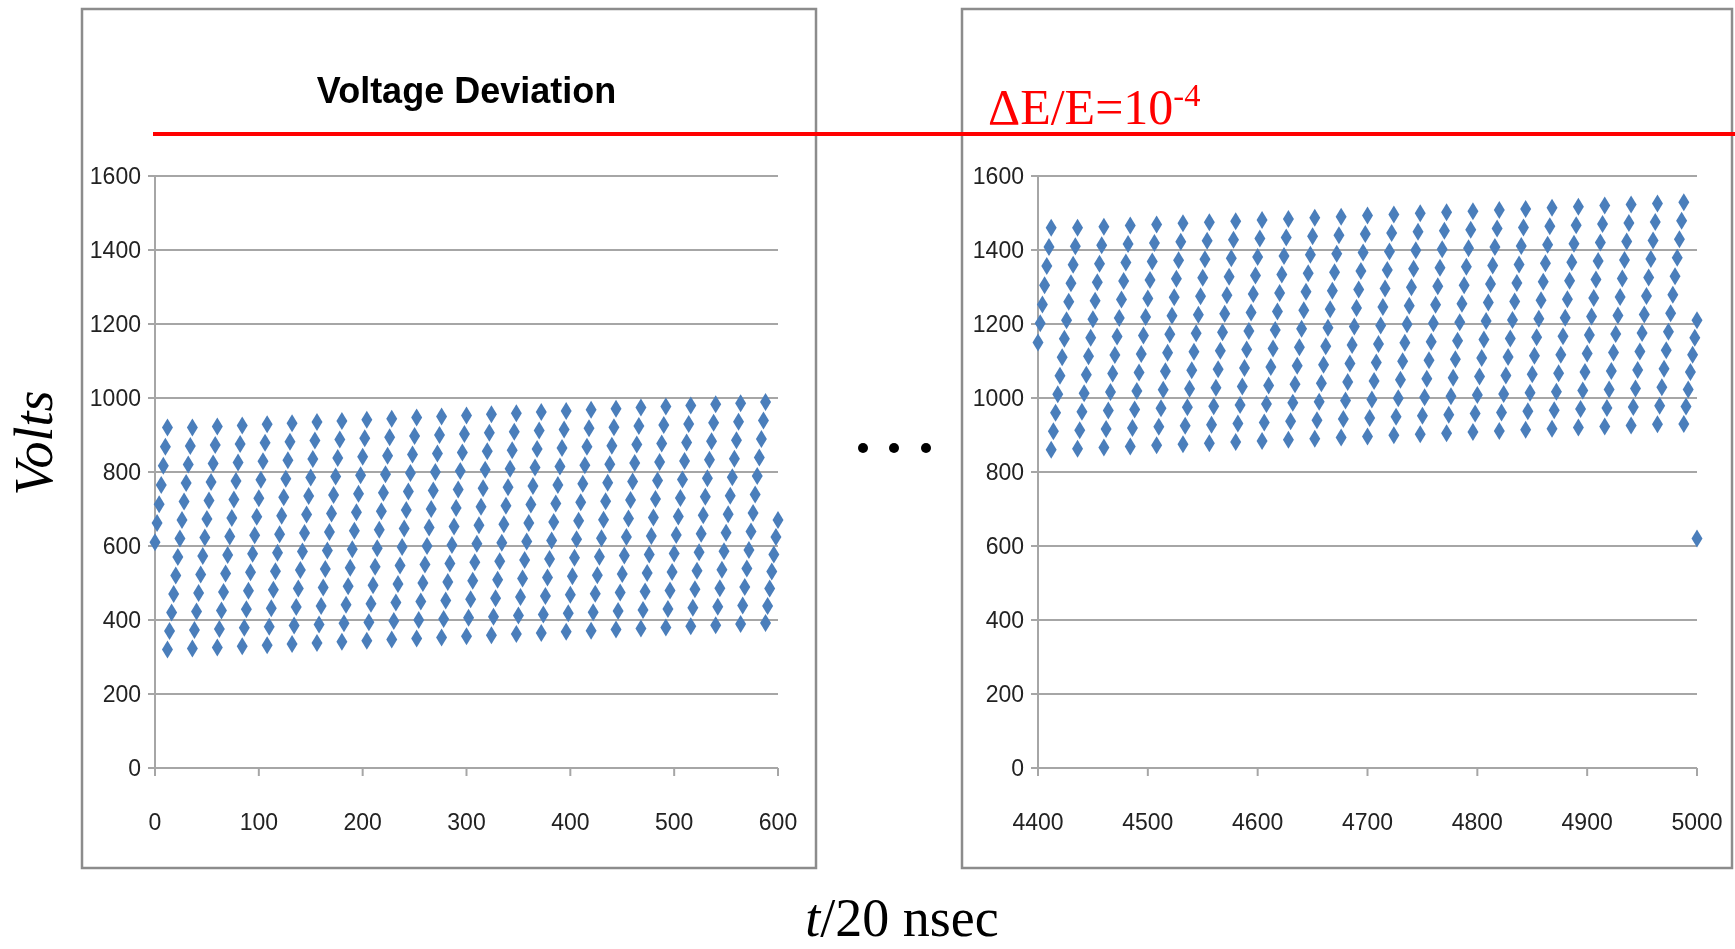  I want to click on x-tick-label: 4900, so click(1587, 822).